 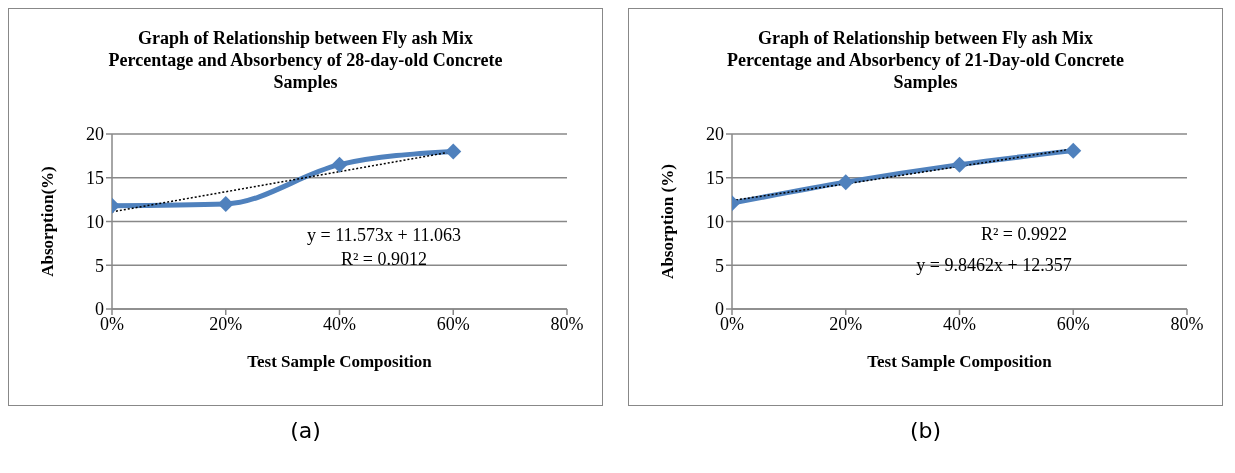 I want to click on text: (a), so click(x=305, y=430).